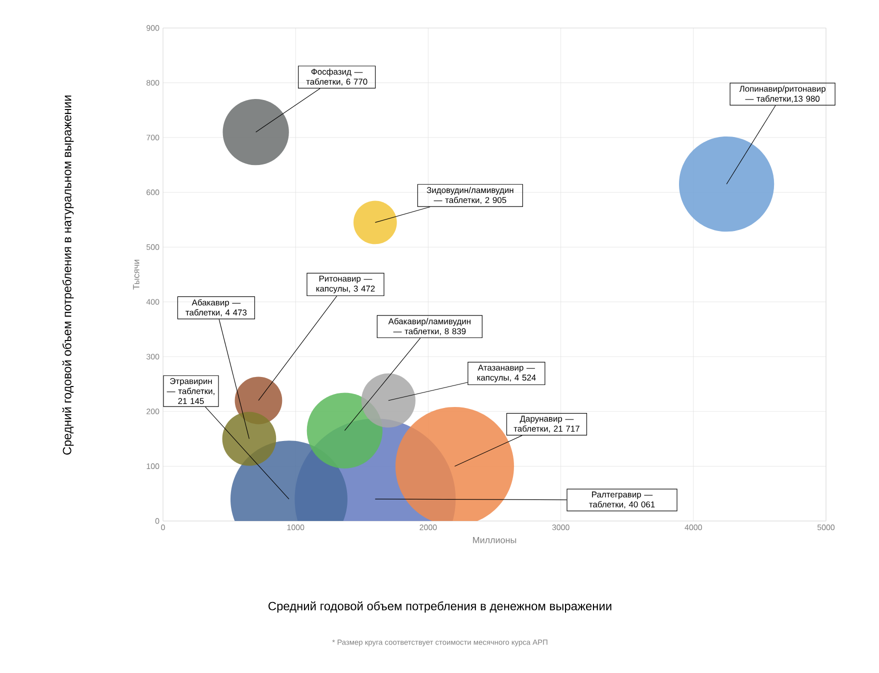 This screenshot has width=879, height=673. What do you see at coordinates (782, 94) in the screenshot?
I see `annotation: Лопинавир/ритонавир — таблетки,13 980` at bounding box center [782, 94].